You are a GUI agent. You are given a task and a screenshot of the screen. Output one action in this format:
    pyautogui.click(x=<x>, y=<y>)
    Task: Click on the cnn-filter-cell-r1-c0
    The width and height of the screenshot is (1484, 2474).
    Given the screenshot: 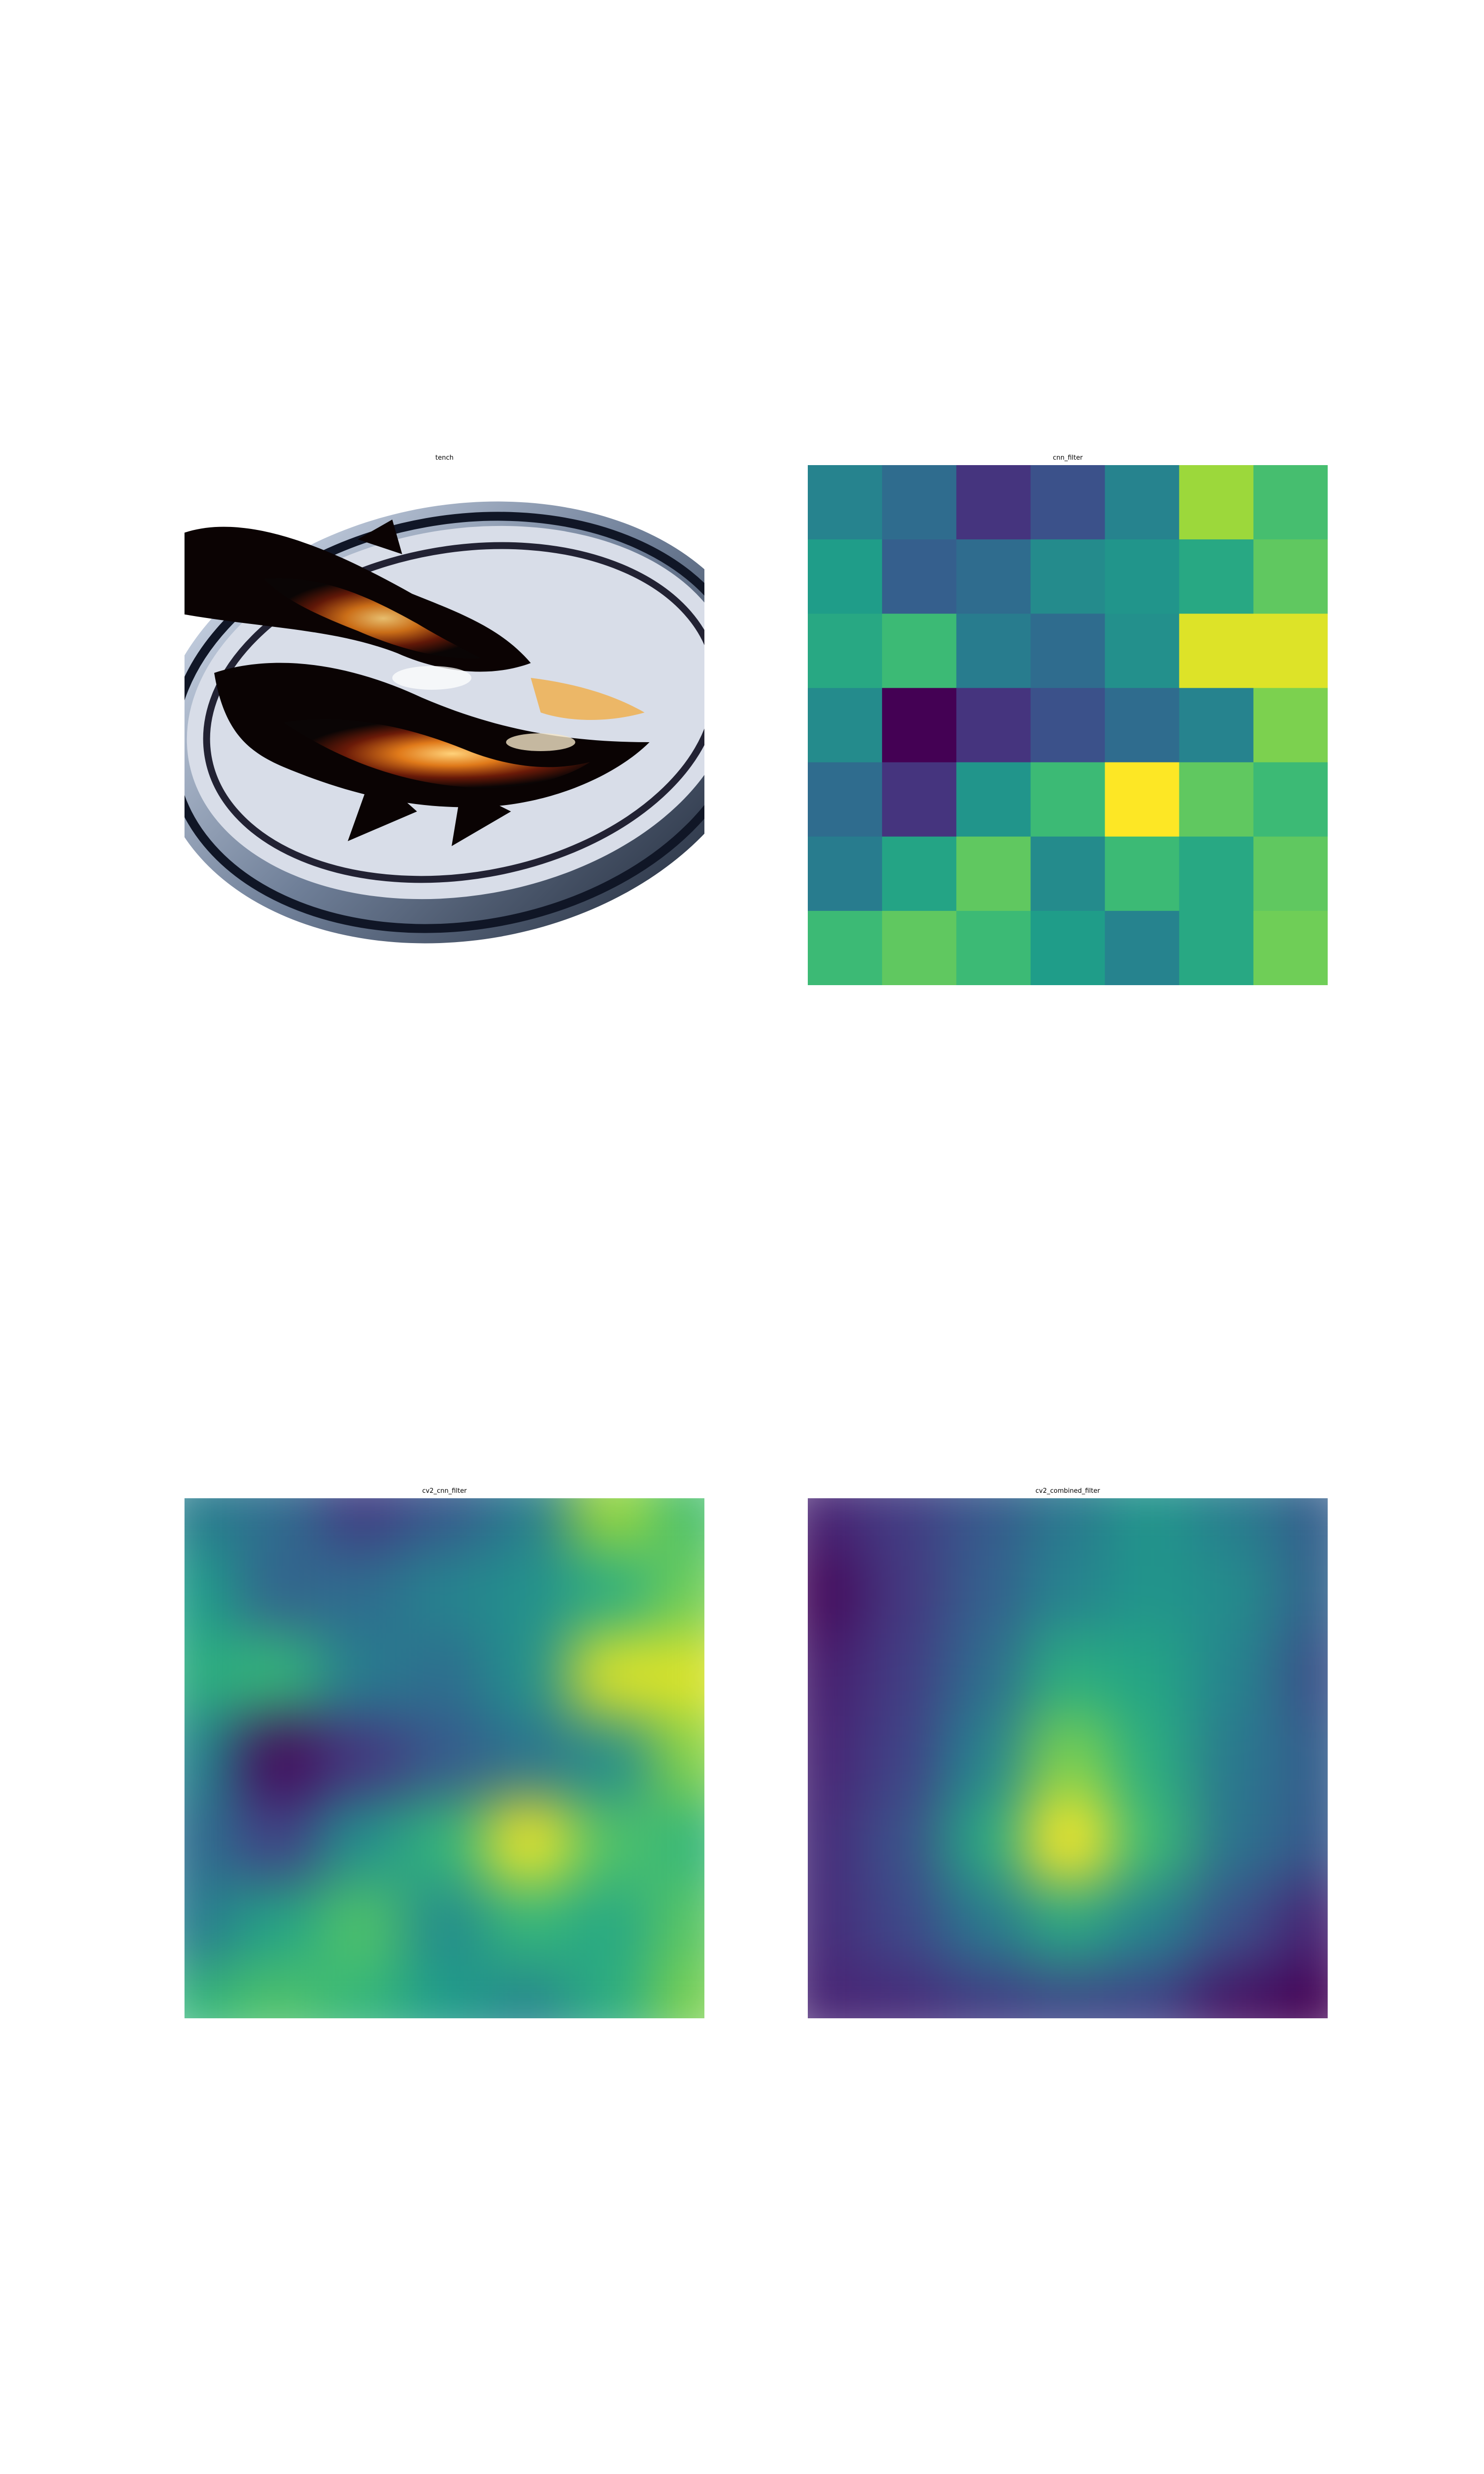 What is the action you would take?
    pyautogui.click(x=845, y=577)
    